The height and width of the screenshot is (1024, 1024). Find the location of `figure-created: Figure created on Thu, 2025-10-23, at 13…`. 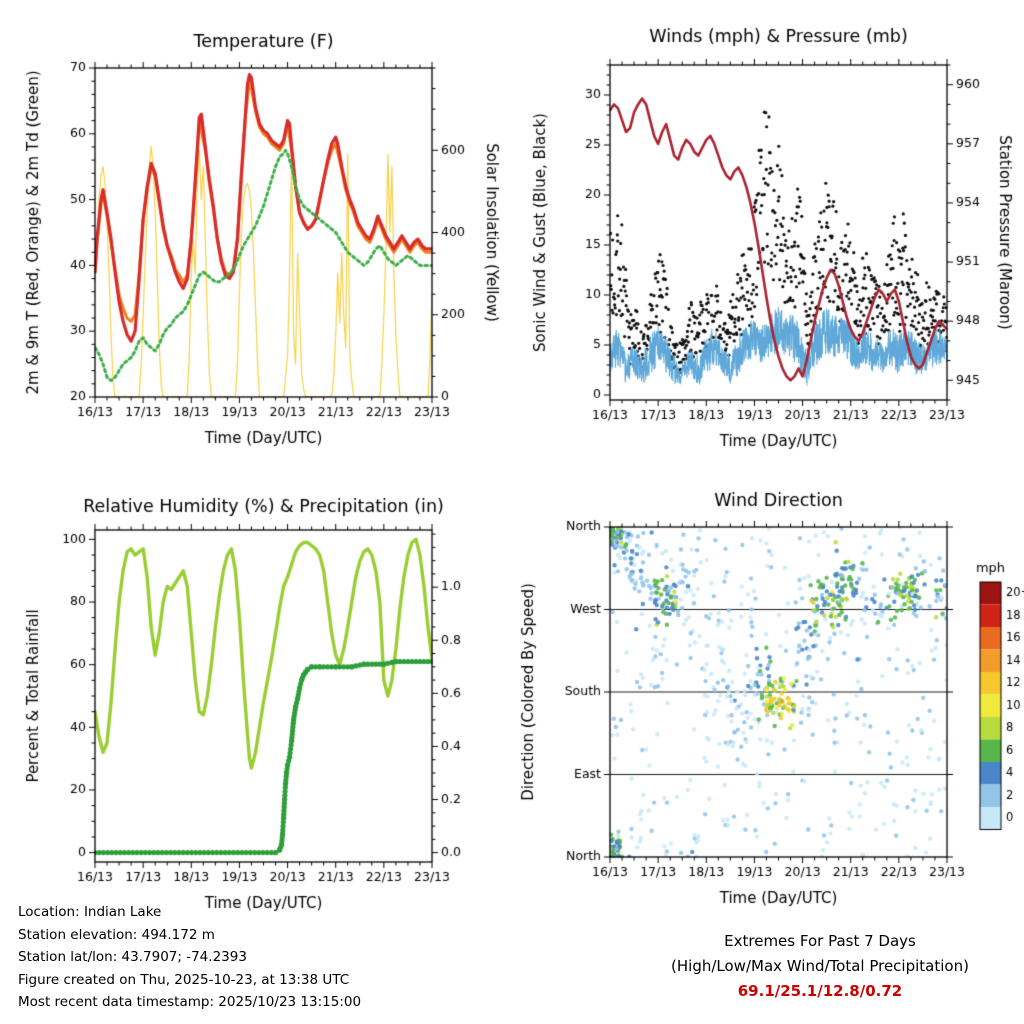

figure-created: Figure created on Thu, 2025-10-23, at 13… is located at coordinates (184, 979).